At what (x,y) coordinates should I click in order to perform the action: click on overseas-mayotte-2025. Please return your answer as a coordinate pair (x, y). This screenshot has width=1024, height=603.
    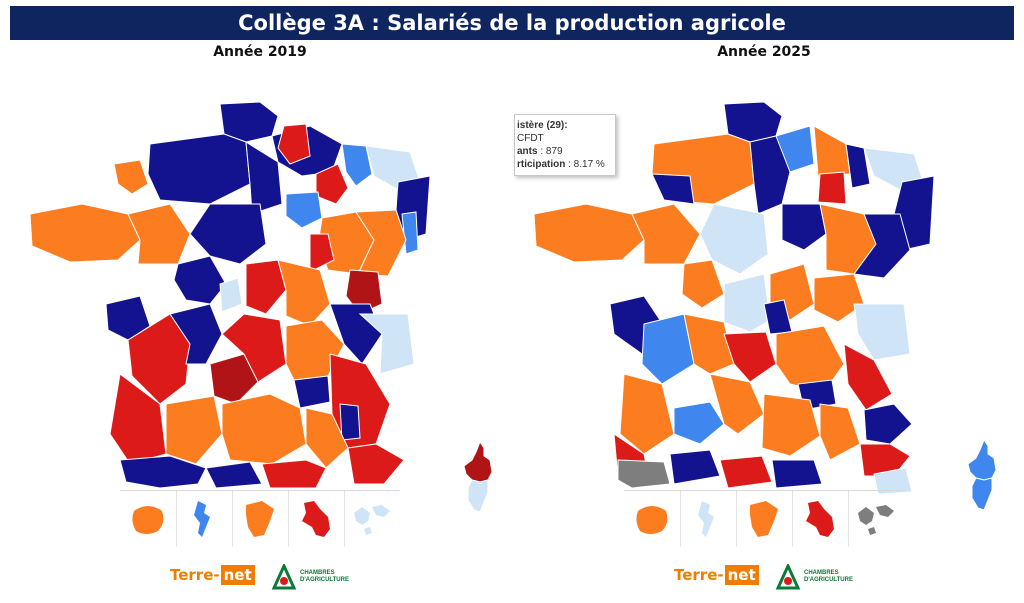
    Looking at the image, I should click on (708, 519).